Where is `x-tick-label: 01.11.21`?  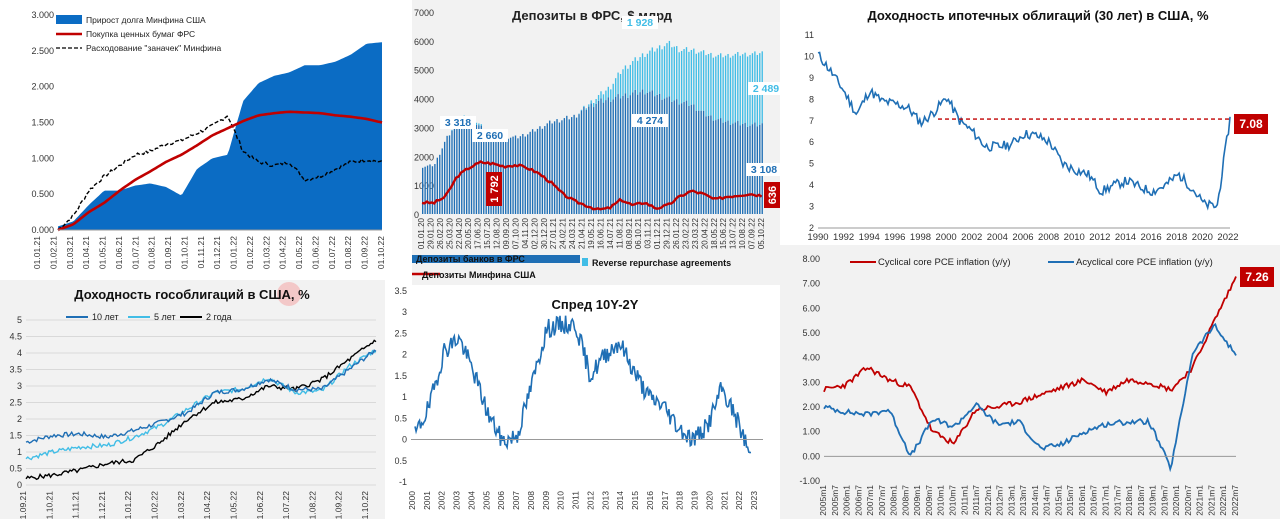 x-tick-label: 01.11.21 is located at coordinates (201, 252).